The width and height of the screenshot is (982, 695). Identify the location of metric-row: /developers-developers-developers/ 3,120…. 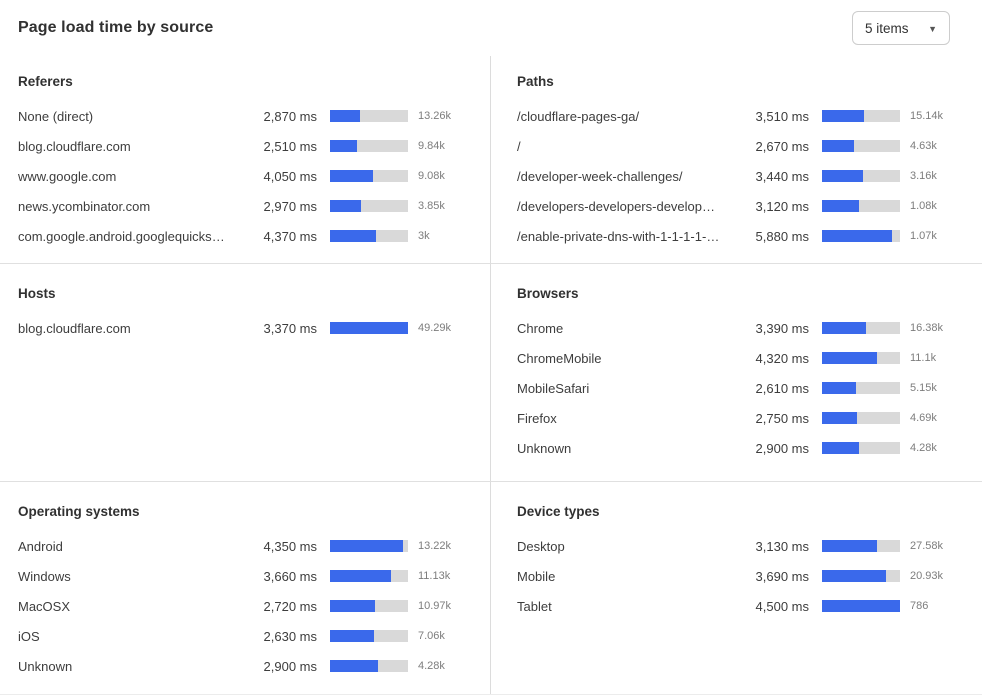
(739, 206).